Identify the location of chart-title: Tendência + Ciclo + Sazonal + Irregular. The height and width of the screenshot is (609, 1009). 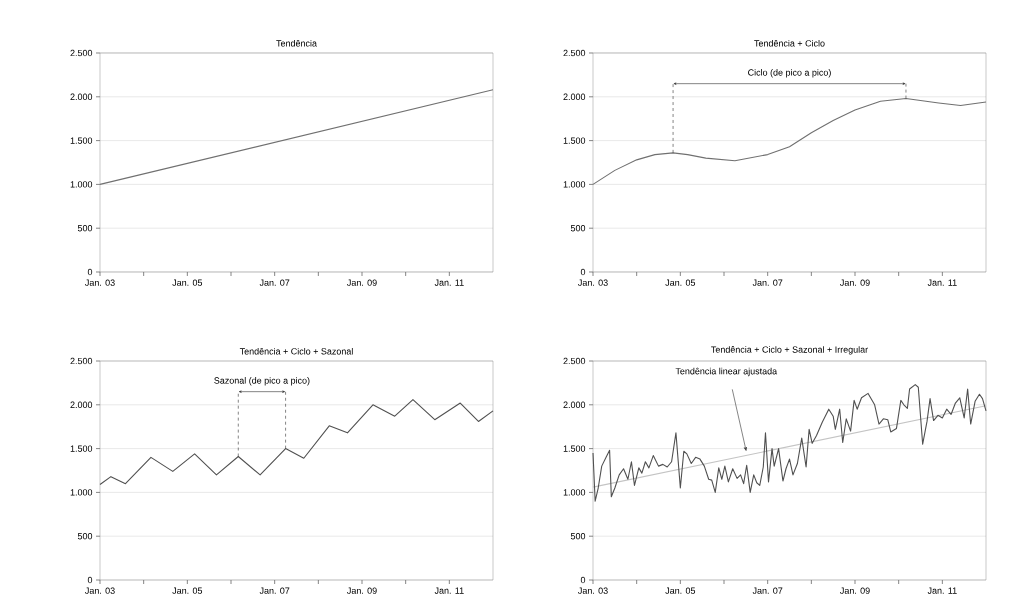
(789, 350).